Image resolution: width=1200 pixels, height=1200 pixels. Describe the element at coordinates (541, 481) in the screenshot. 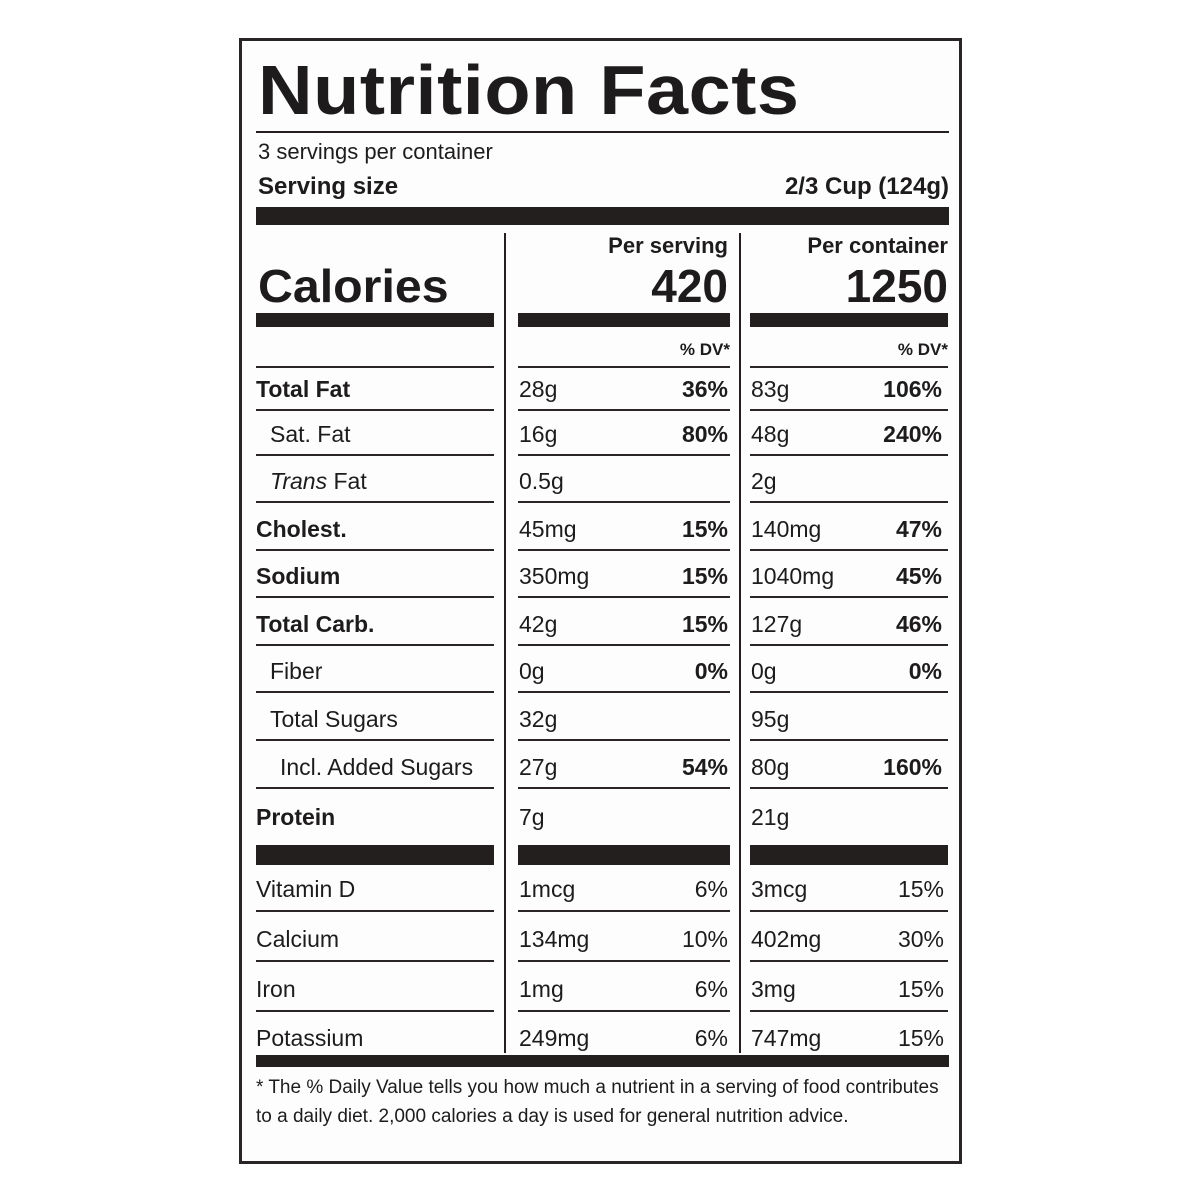

I see `nutrient-row-2-serving-amount: 0.5g` at that location.